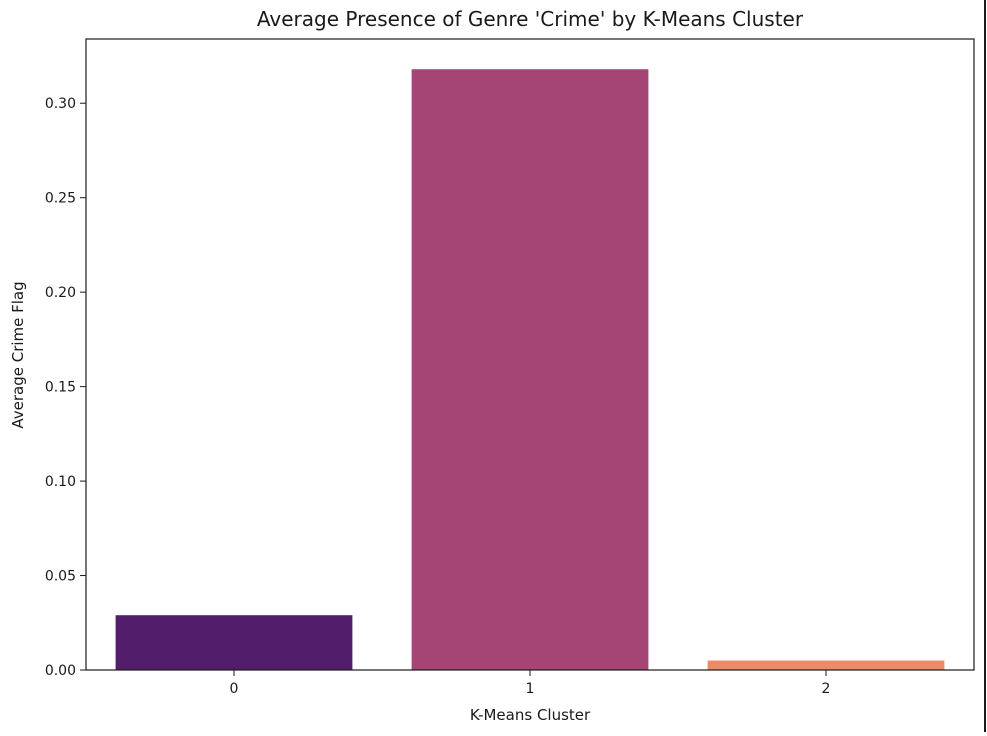 Image resolution: width=987 pixels, height=736 pixels. Describe the element at coordinates (60, 577) in the screenshot. I see `y-tick-label: 0.05` at that location.